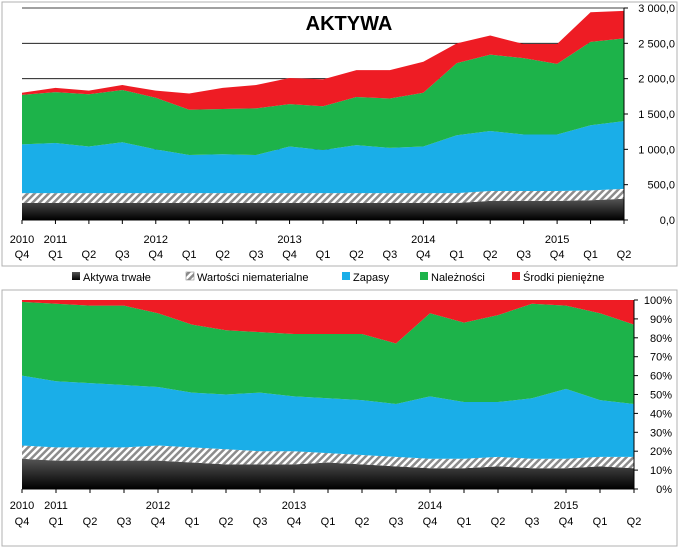 Image resolution: width=679 pixels, height=550 pixels. Describe the element at coordinates (664, 490) in the screenshot. I see `y-tick-label: 0%` at that location.